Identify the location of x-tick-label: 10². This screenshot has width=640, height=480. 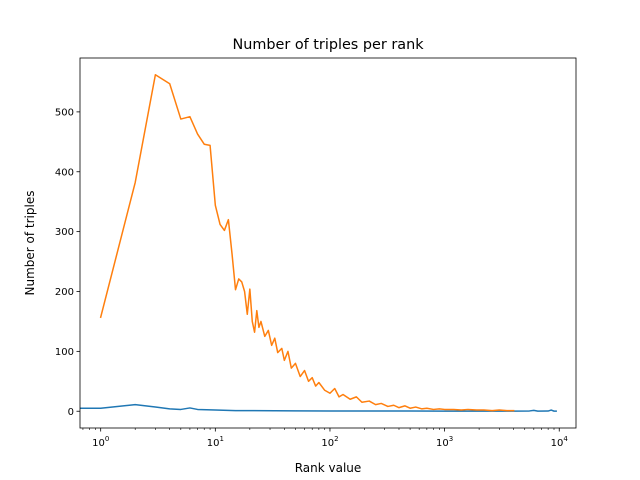
(329, 442).